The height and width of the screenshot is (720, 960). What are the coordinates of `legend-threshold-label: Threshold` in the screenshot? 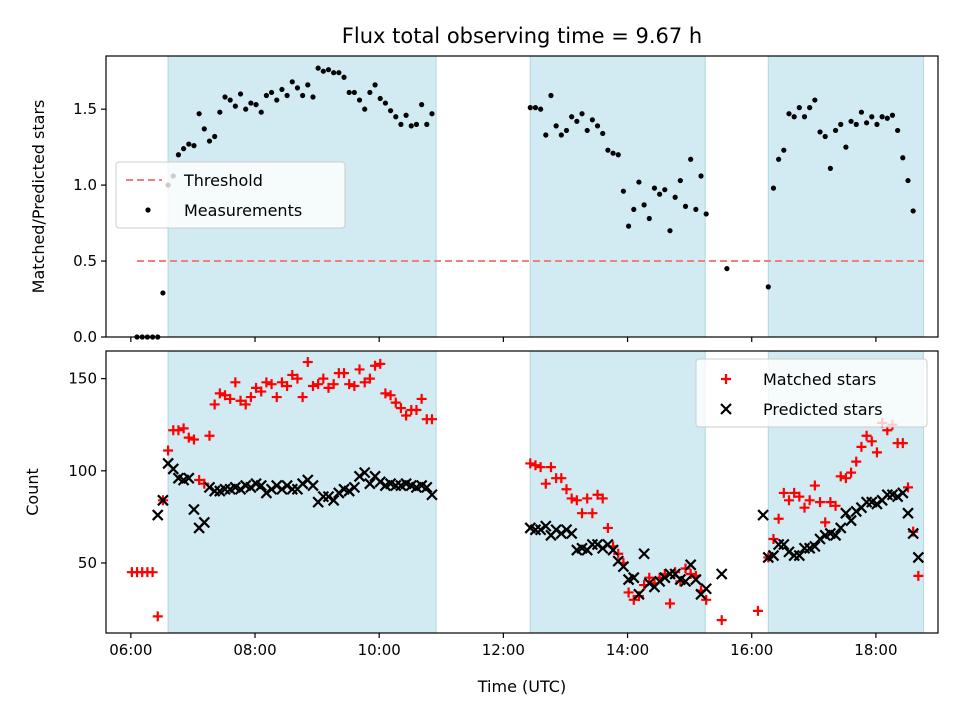 It's located at (223, 180).